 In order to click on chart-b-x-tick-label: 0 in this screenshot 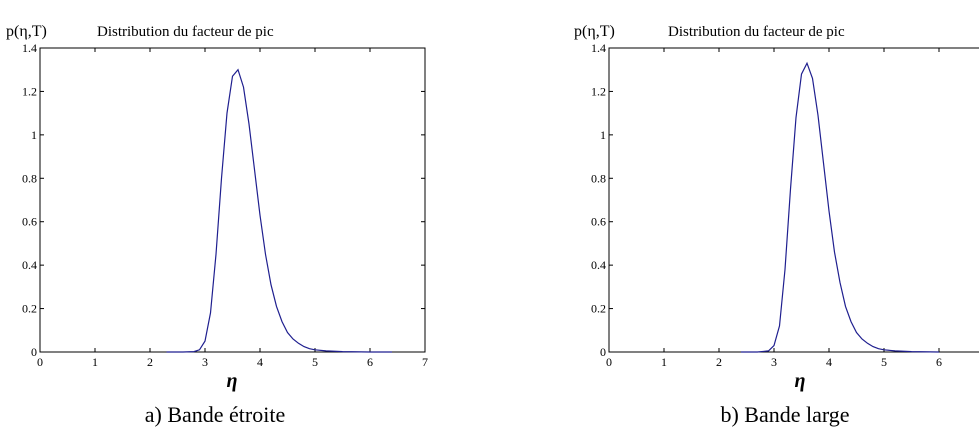, I will do `click(609, 362)`.